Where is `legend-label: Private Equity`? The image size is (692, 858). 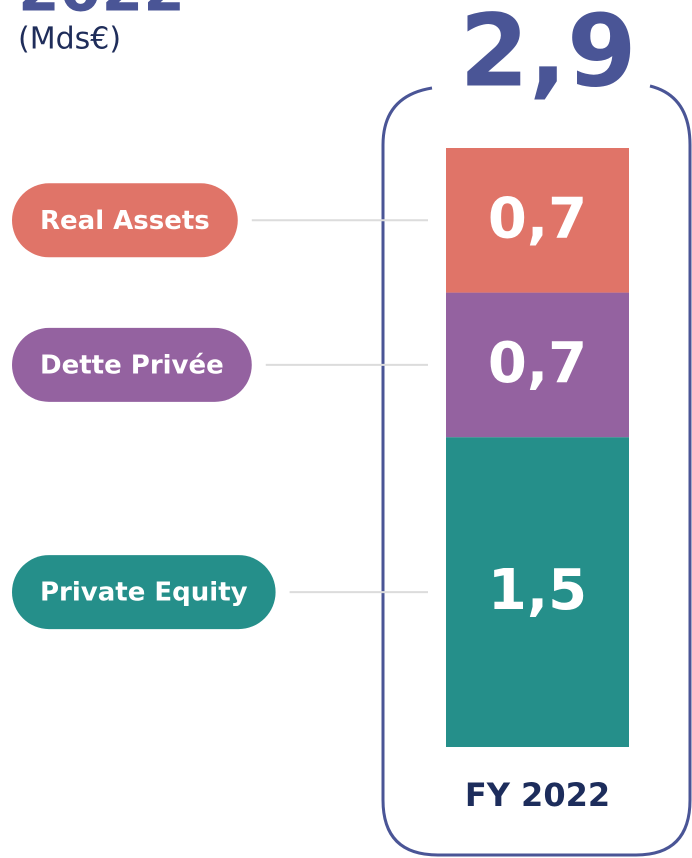 legend-label: Private Equity is located at coordinates (144, 593).